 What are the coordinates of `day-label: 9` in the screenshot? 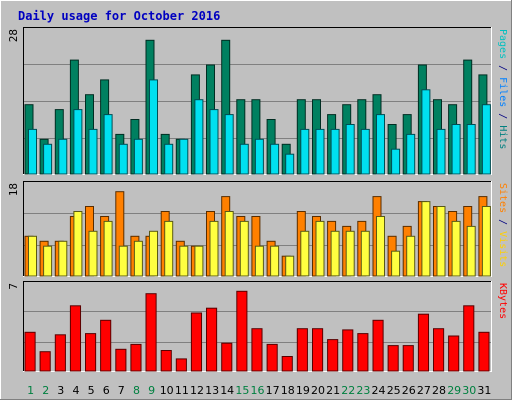 It's located at (151, 390).